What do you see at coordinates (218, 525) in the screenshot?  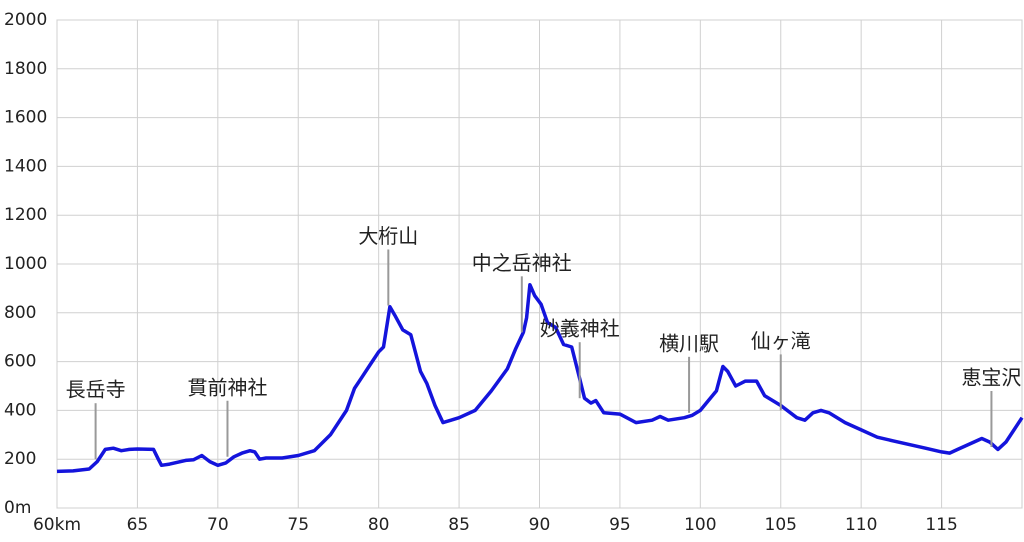 I see `x-tick-label: 70` at bounding box center [218, 525].